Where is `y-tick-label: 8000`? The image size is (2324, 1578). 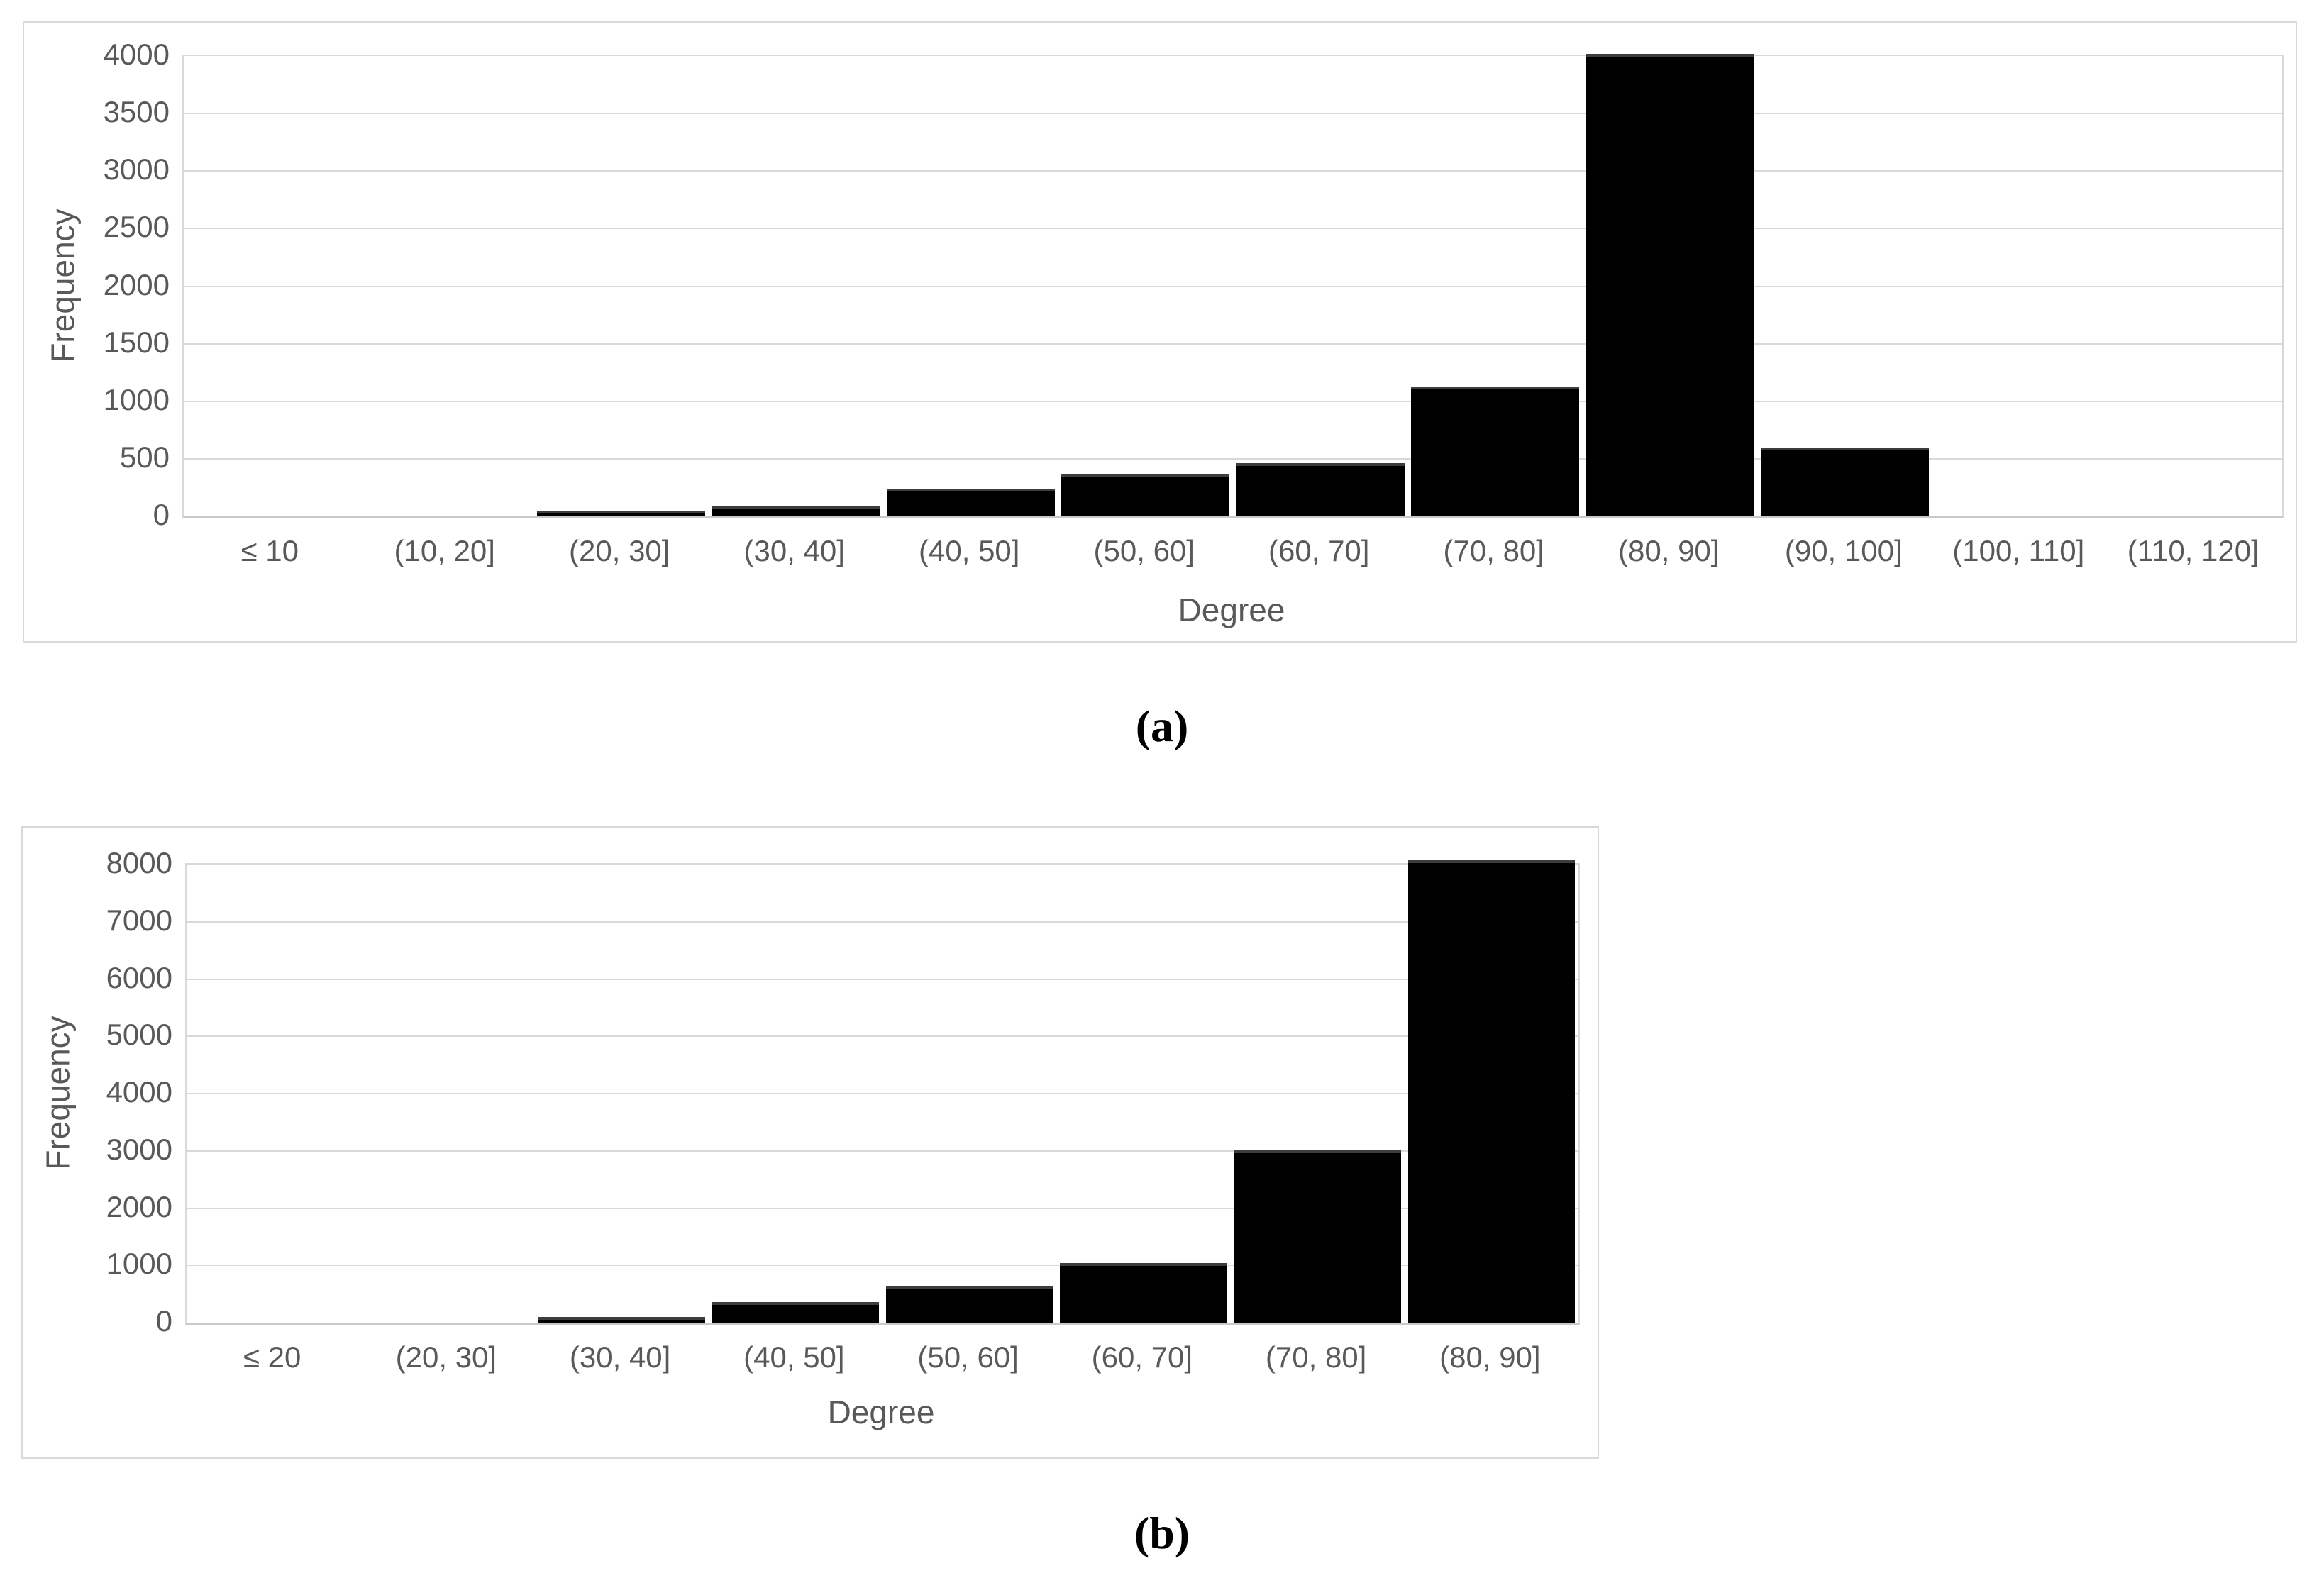
y-tick-label: 8000 is located at coordinates (139, 862).